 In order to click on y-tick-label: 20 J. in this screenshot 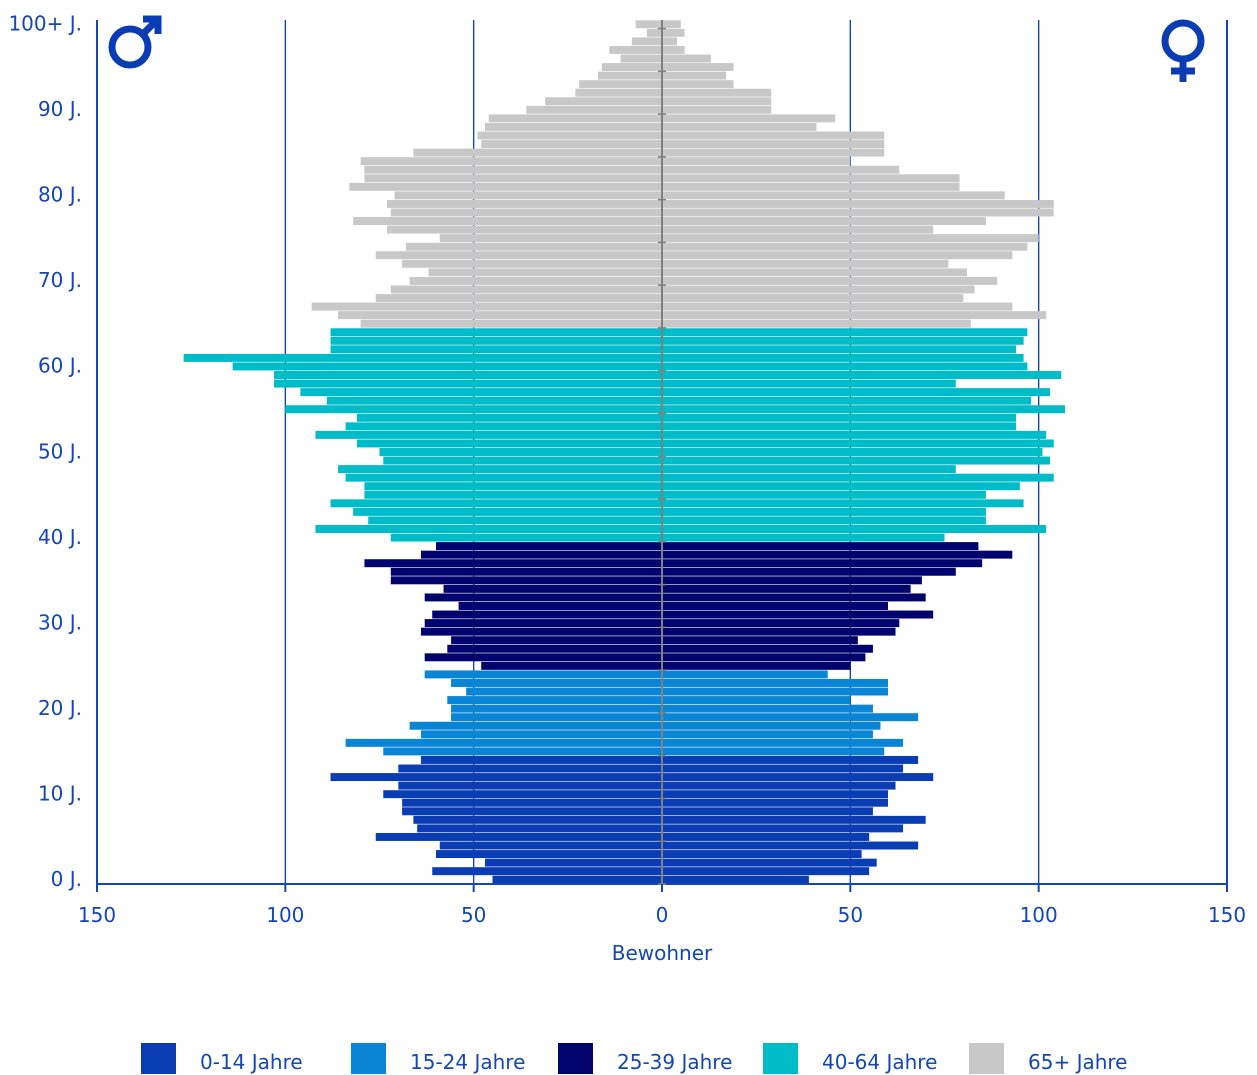, I will do `click(60, 708)`.